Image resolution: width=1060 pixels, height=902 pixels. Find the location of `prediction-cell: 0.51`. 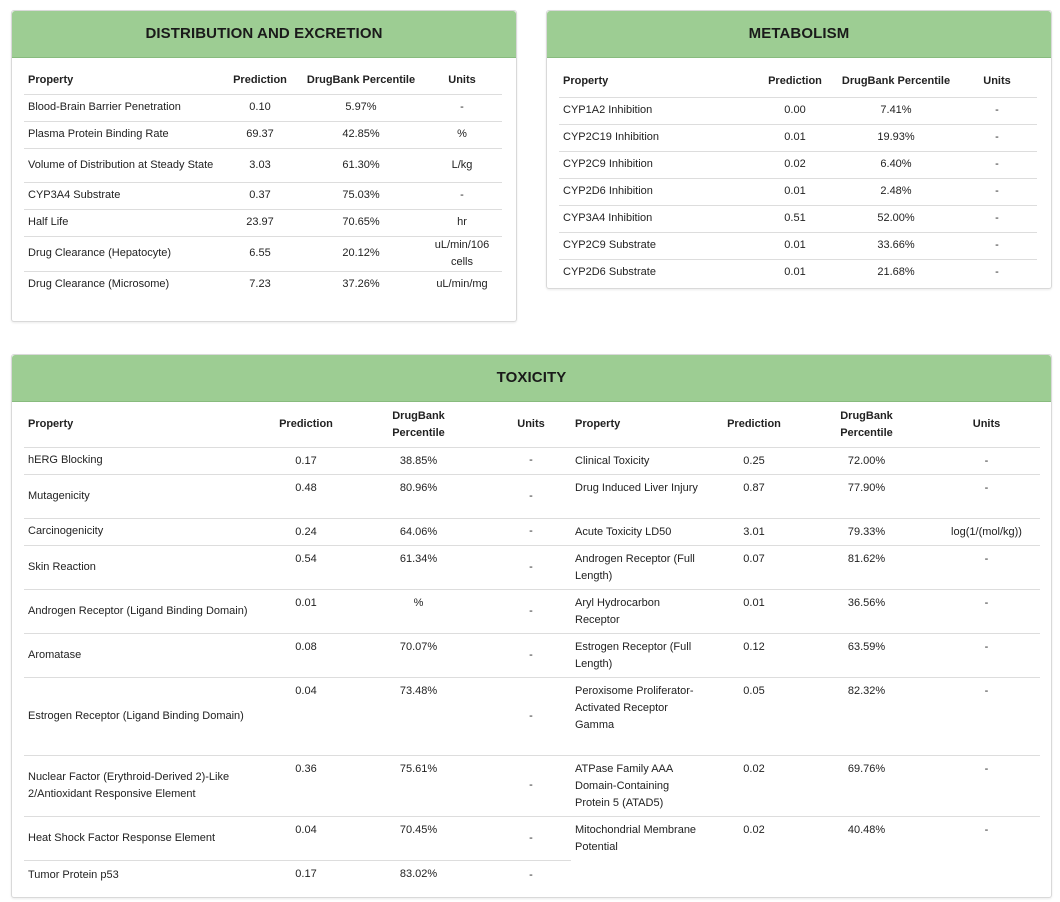

prediction-cell: 0.51 is located at coordinates (795, 218).